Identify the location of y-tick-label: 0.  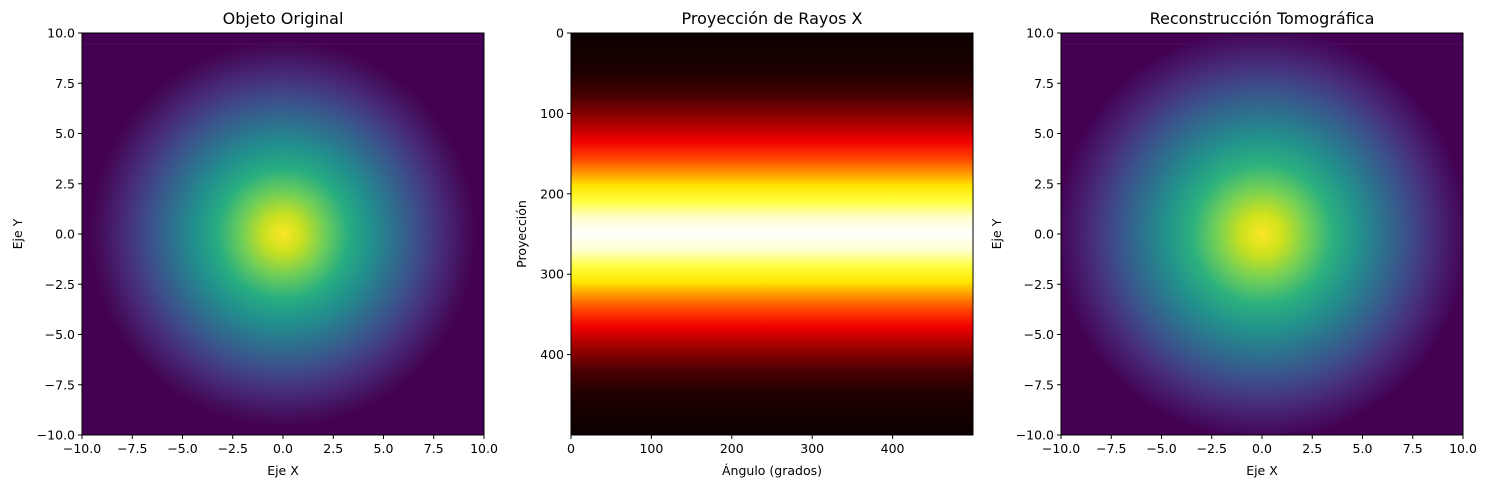
(560, 33).